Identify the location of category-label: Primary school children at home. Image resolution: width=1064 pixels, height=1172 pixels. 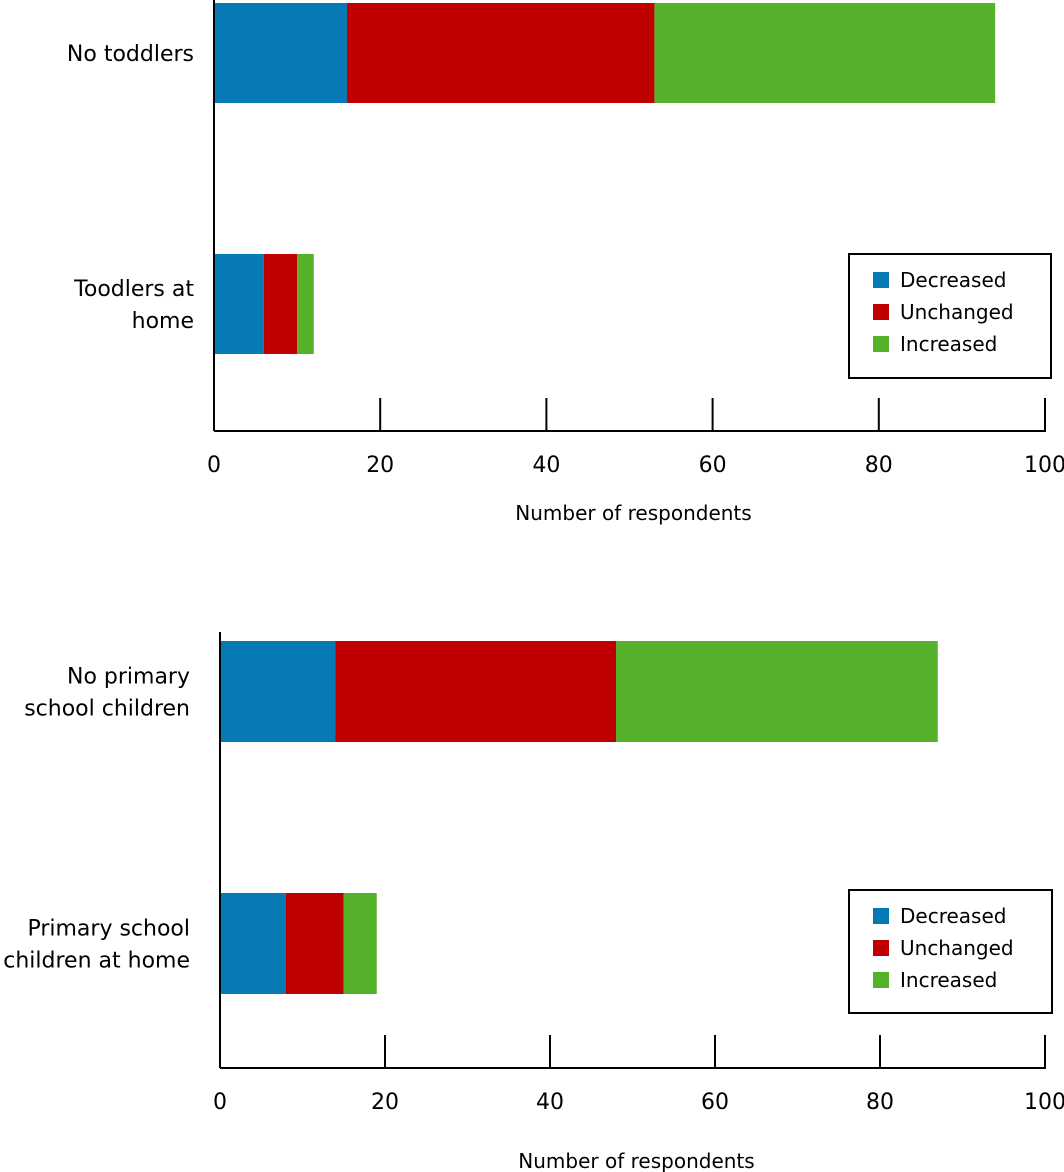
(96, 945).